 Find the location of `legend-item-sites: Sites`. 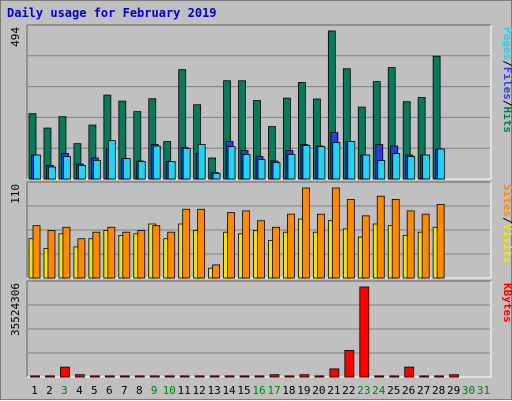

legend-item-sites: Sites is located at coordinates (506, 200).